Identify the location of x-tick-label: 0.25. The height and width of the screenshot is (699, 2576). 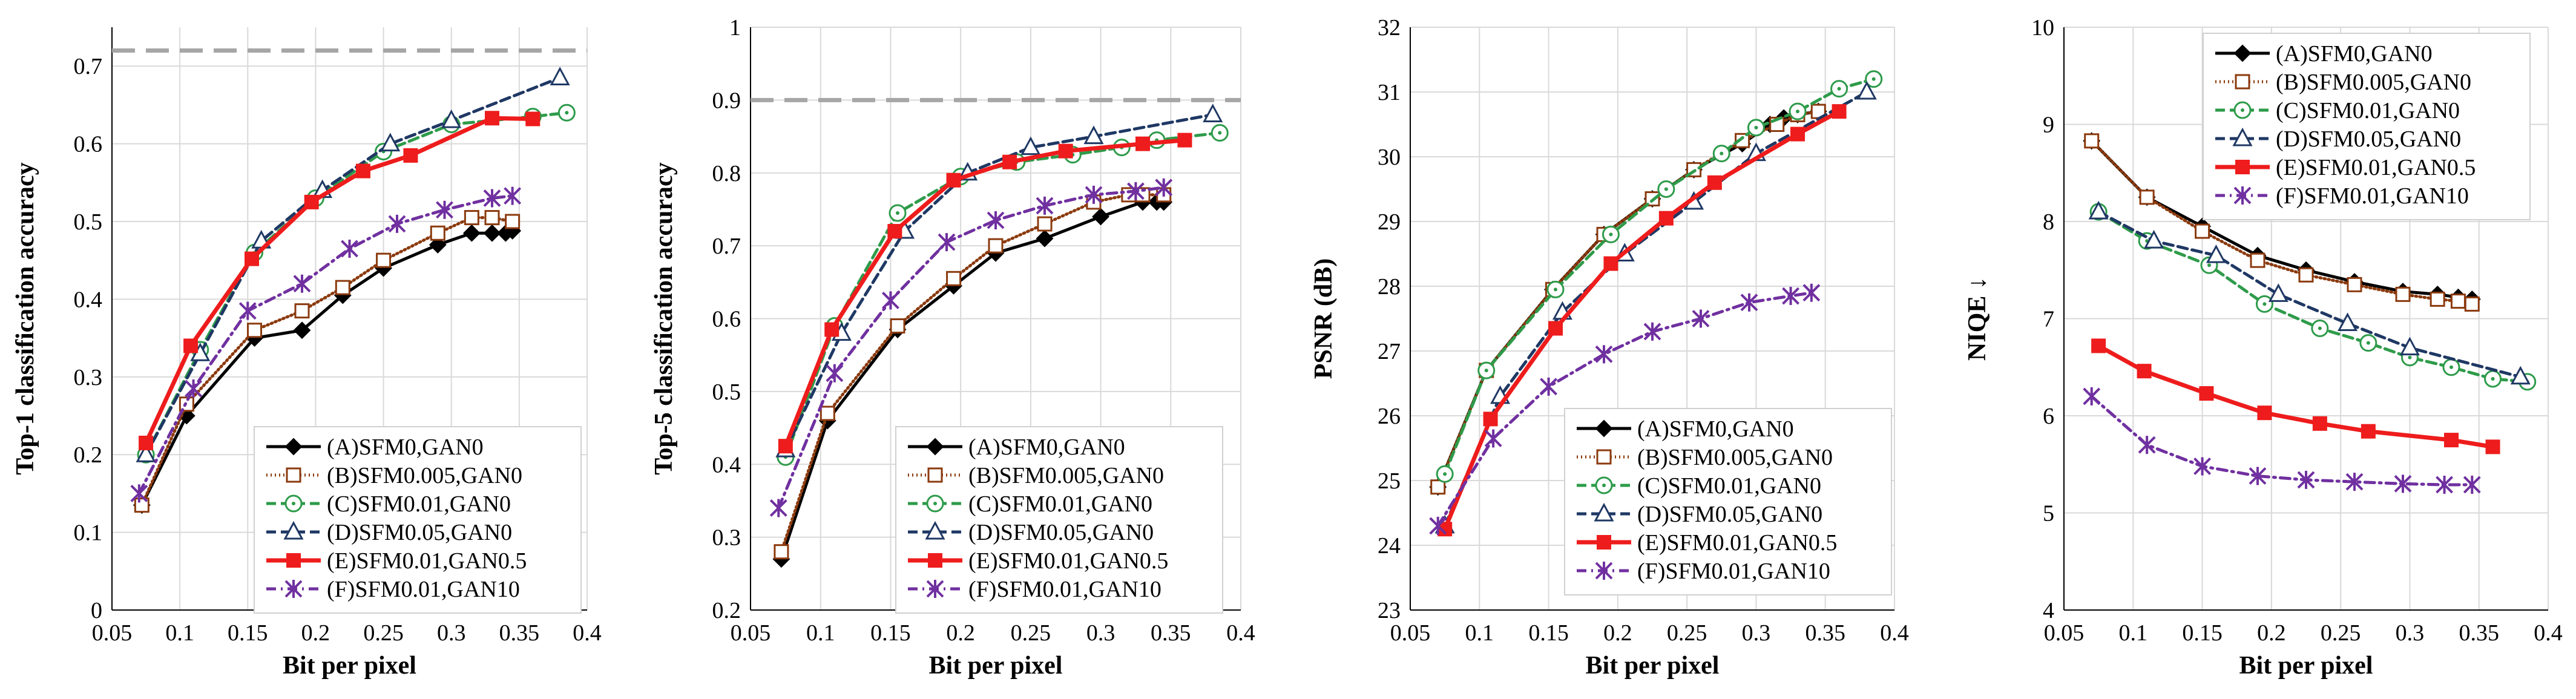
(1687, 633).